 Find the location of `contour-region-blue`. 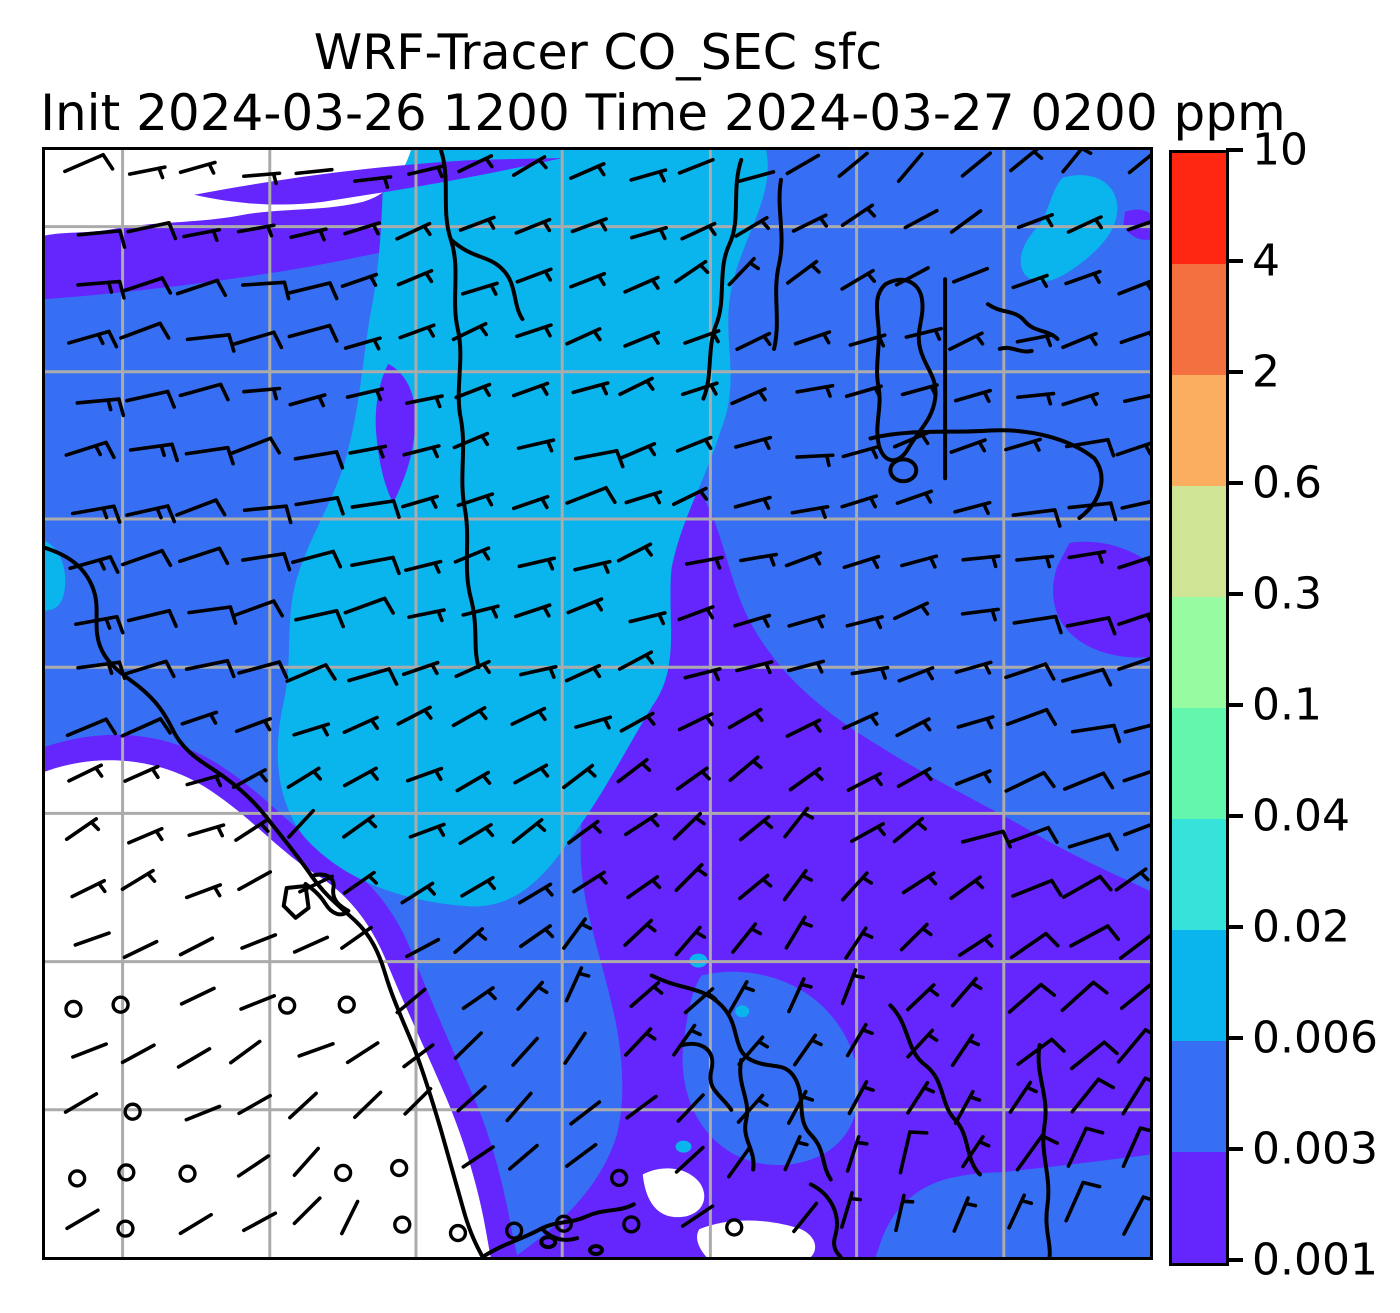

contour-region-blue is located at coordinates (770, 1068).